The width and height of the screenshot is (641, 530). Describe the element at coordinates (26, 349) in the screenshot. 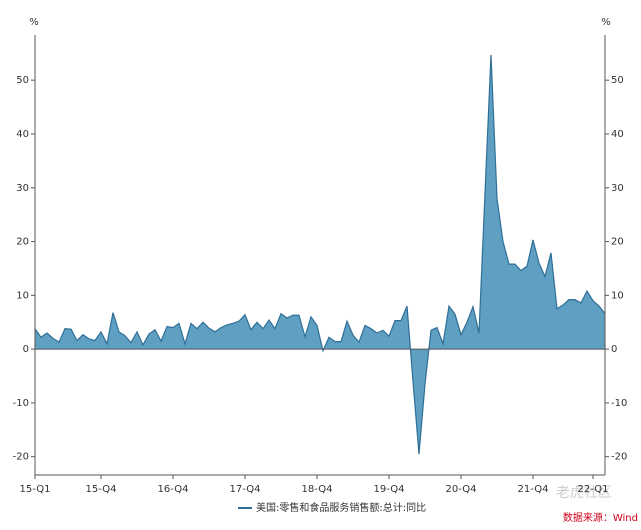

I see `y-tick-label: 0` at that location.